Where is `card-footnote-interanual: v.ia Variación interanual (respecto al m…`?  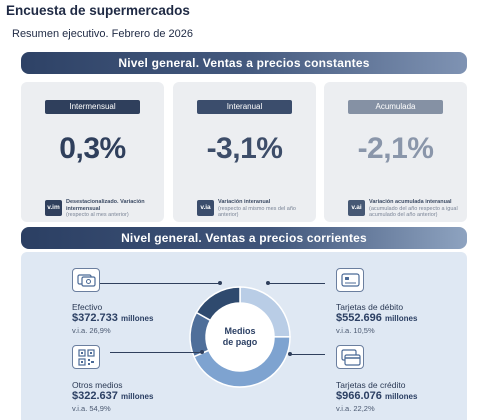 card-footnote-interanual: v.ia Variación interanual (respecto al m… is located at coordinates (244, 208).